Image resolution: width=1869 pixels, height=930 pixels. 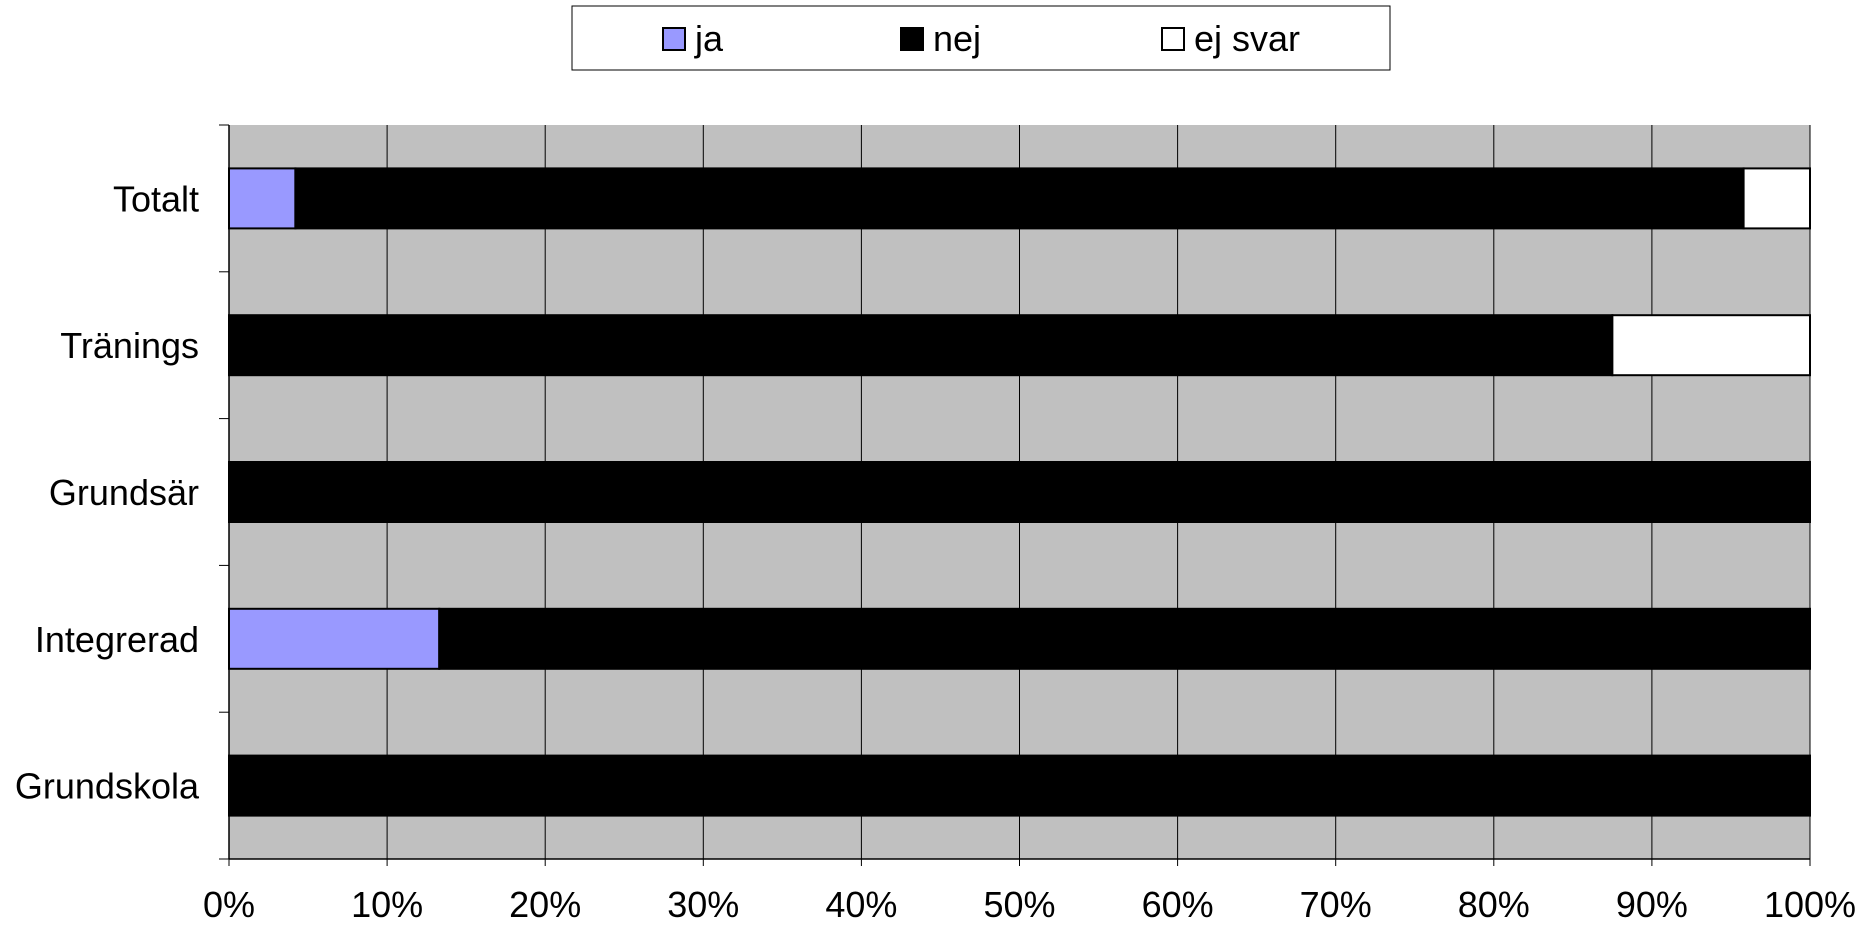 What do you see at coordinates (703, 904) in the screenshot?
I see `x-tick-label: 30%` at bounding box center [703, 904].